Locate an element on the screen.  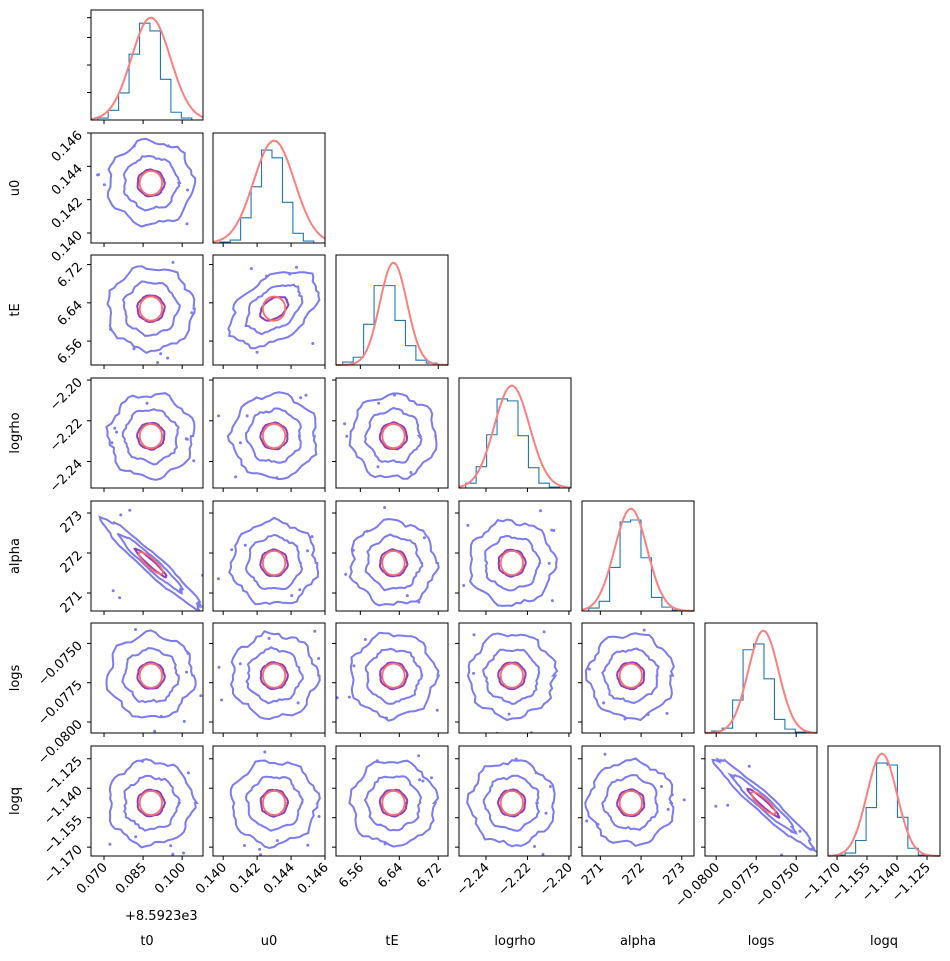
gaussian-fit-u0 is located at coordinates (269, 191).